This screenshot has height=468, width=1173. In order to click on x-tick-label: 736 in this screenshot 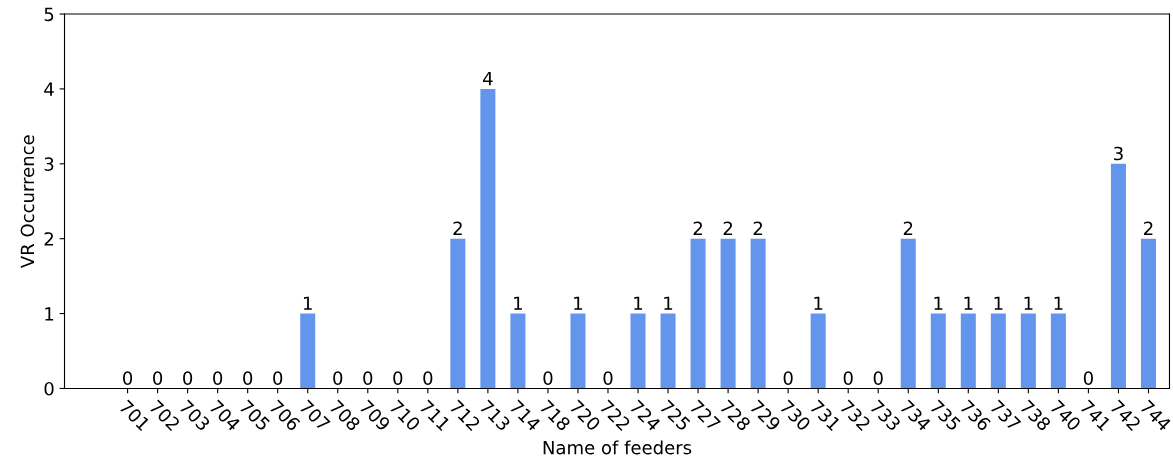, I will do `click(975, 415)`.